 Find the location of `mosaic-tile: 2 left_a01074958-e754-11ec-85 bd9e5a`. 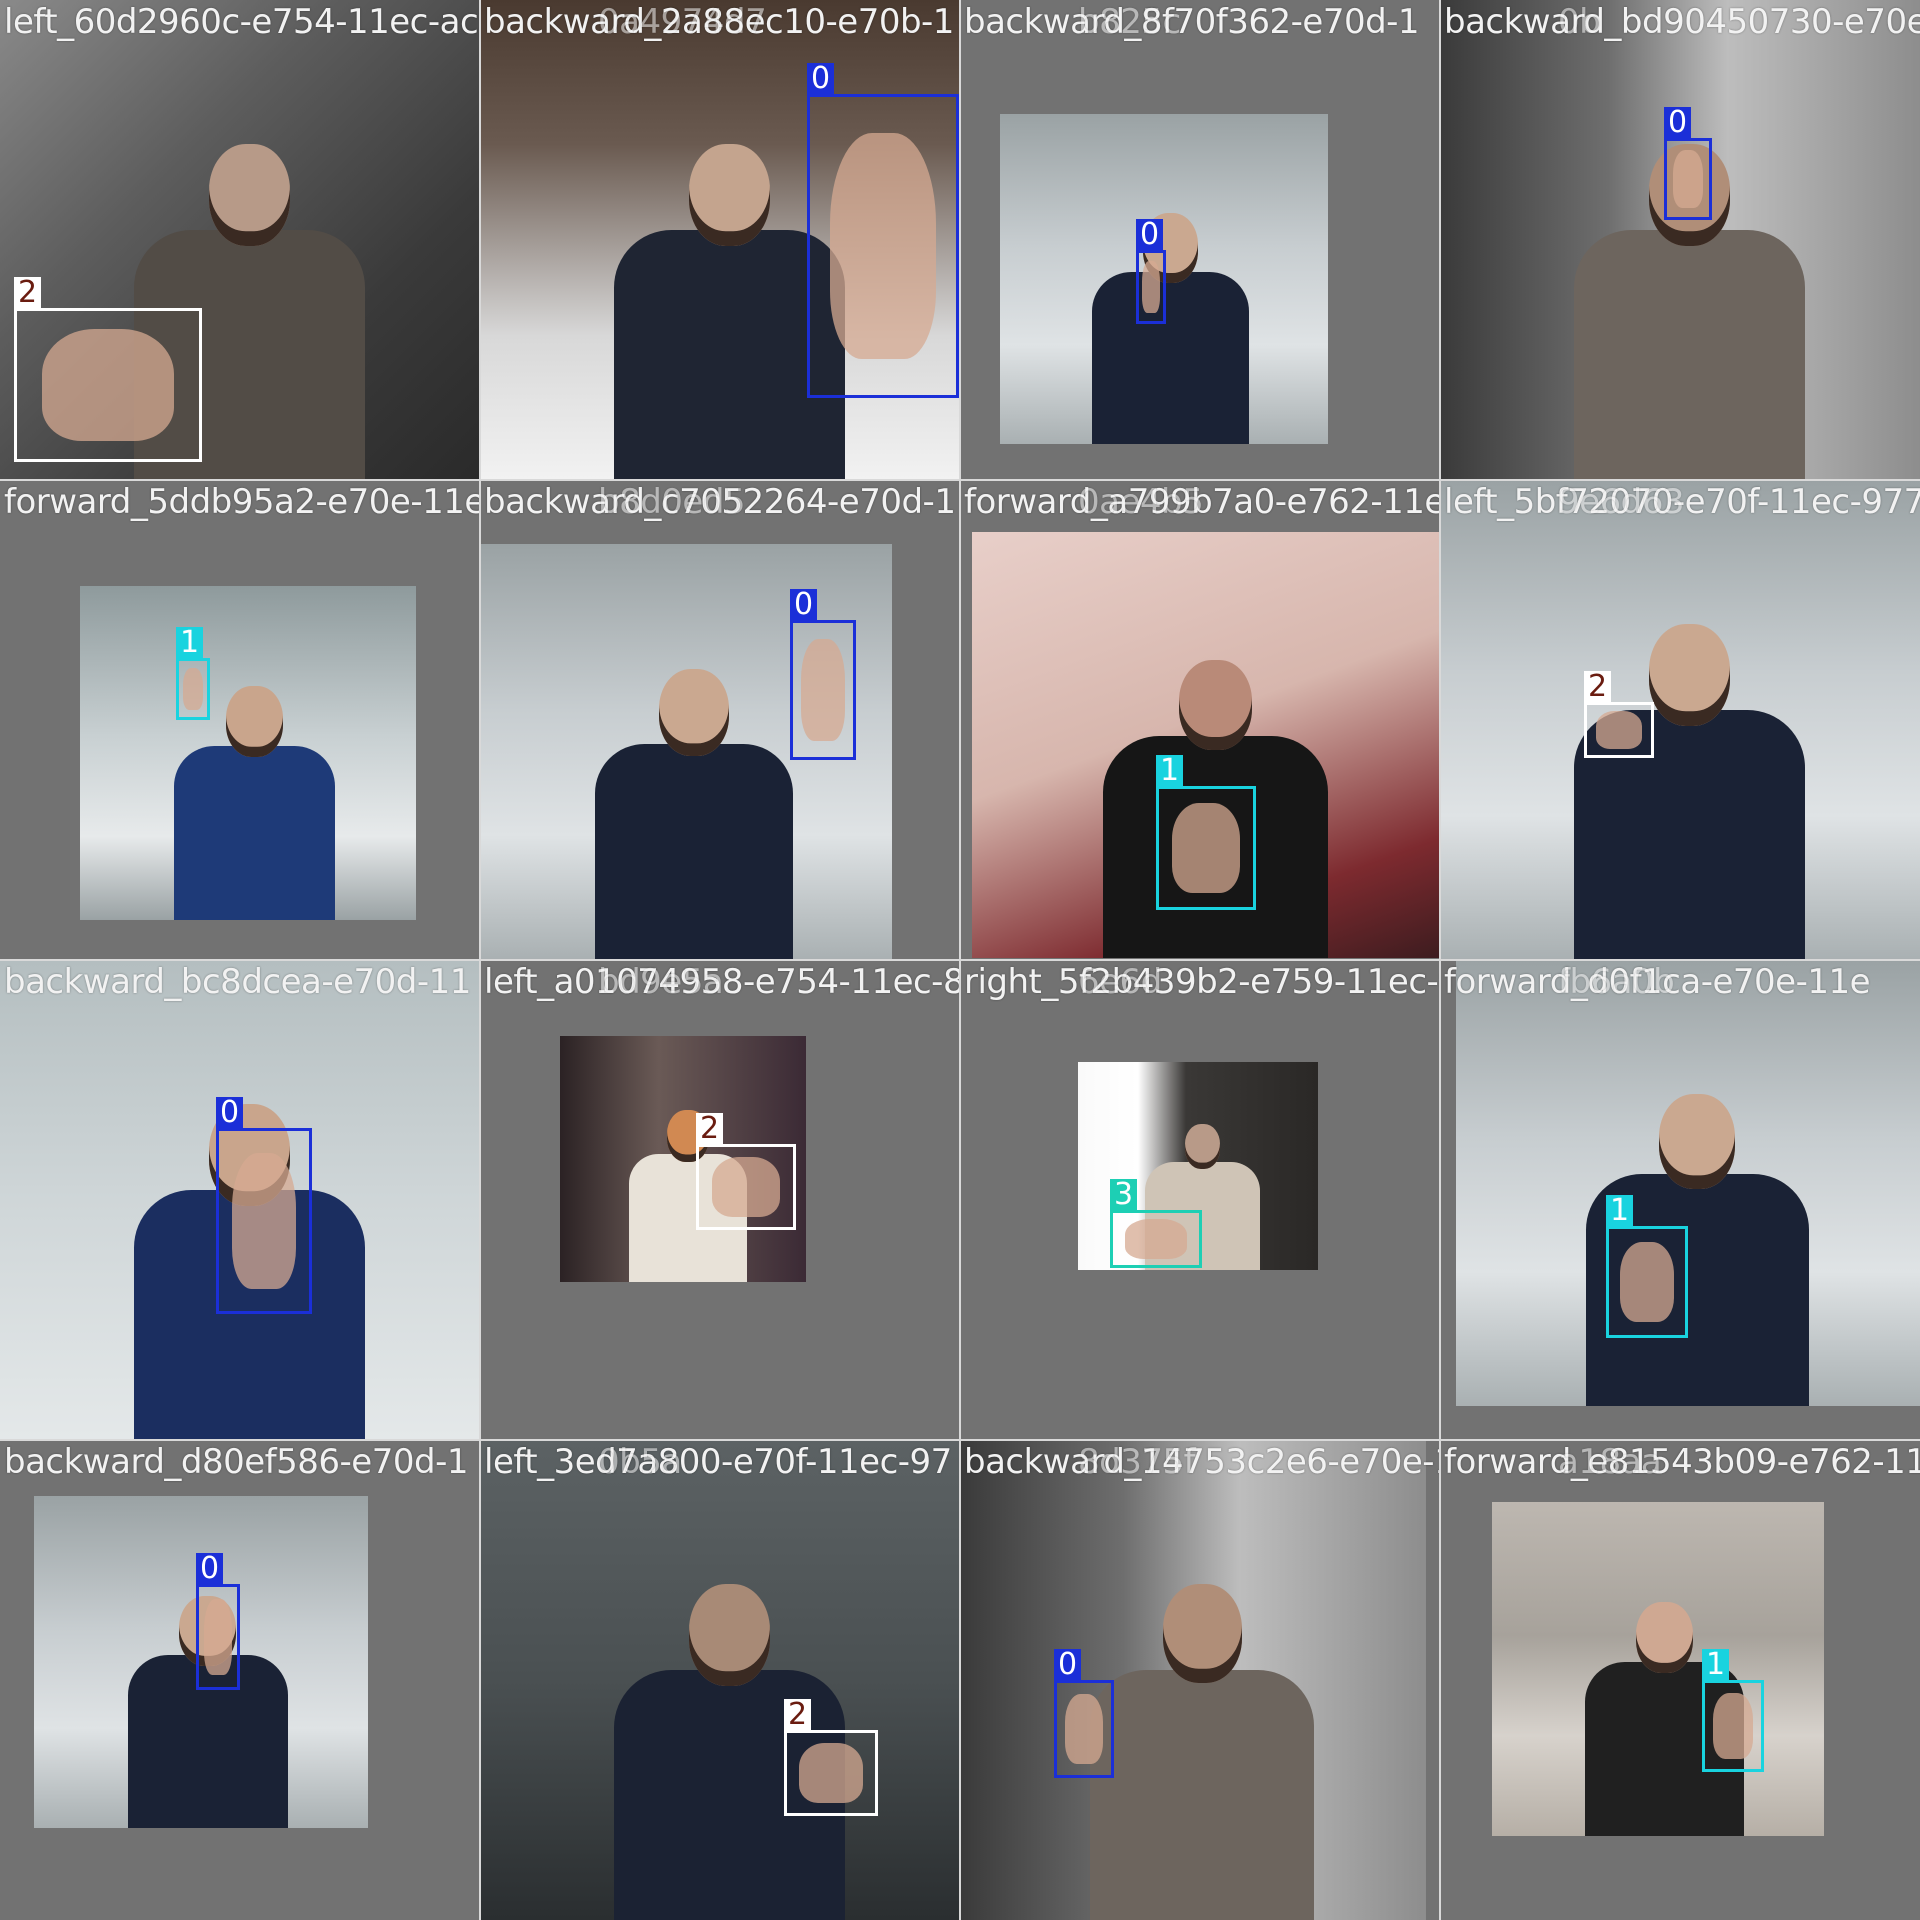

mosaic-tile: 2 left_a01074958-e754-11ec-85 bd9e5a is located at coordinates (720, 1200).